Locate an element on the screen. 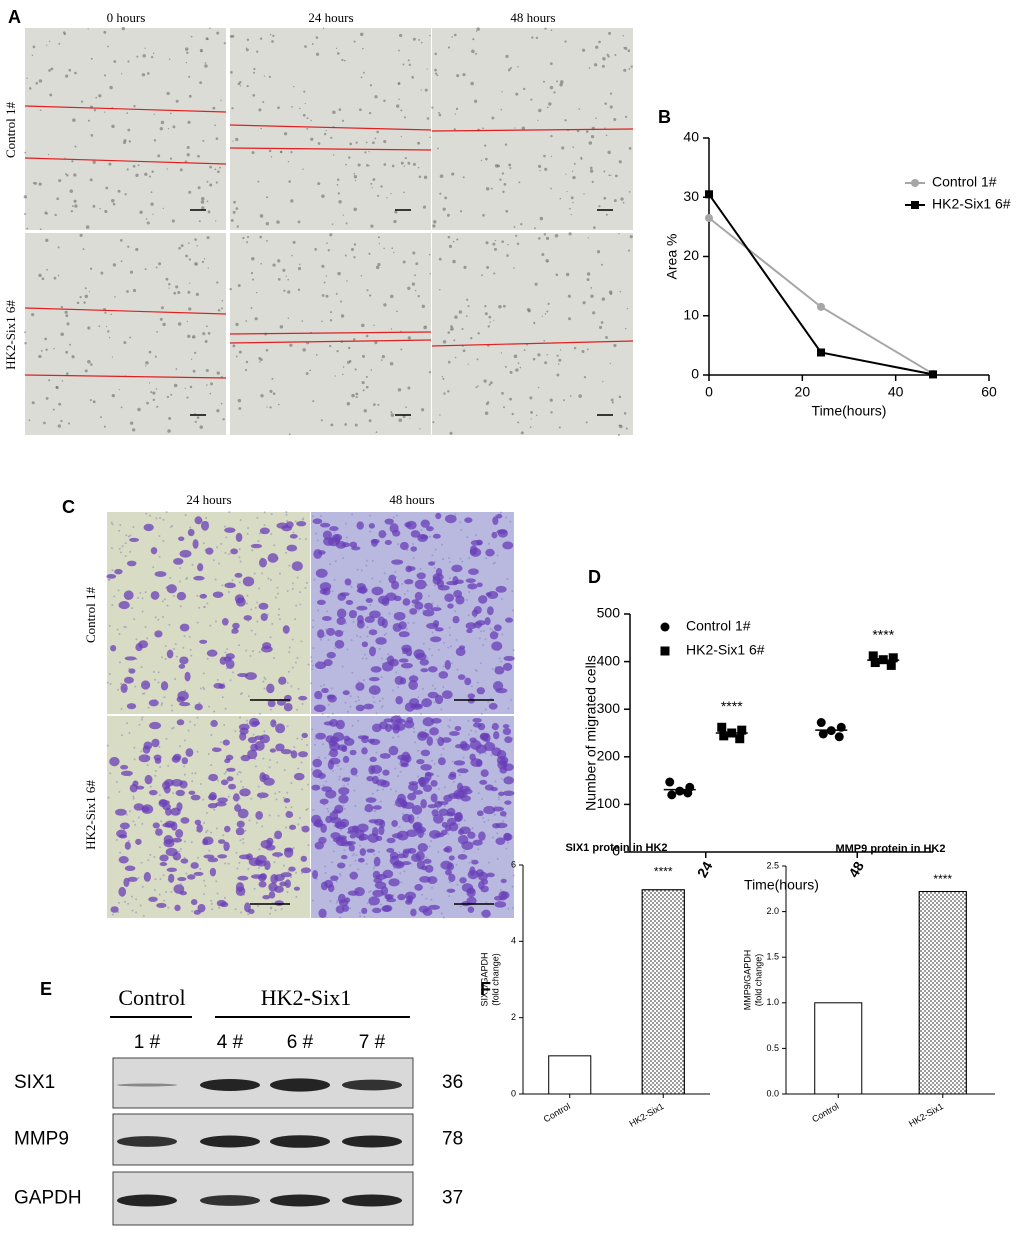  x-tick-label: HK2-Six1 is located at coordinates (926, 1115).